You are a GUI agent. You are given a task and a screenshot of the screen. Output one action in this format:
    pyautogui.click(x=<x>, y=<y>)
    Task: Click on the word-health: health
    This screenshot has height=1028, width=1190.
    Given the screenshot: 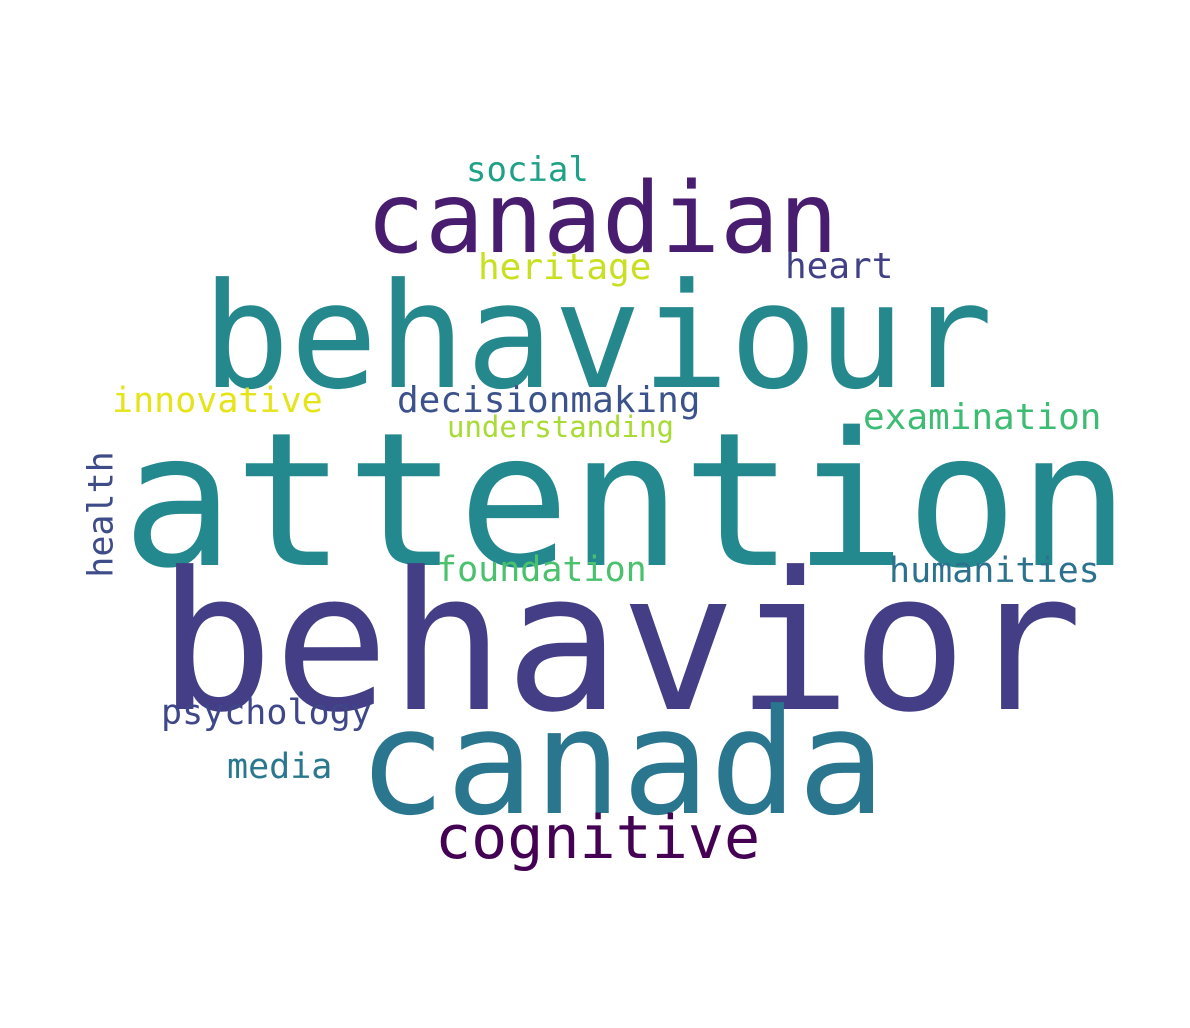 What is the action you would take?
    pyautogui.click(x=101, y=514)
    